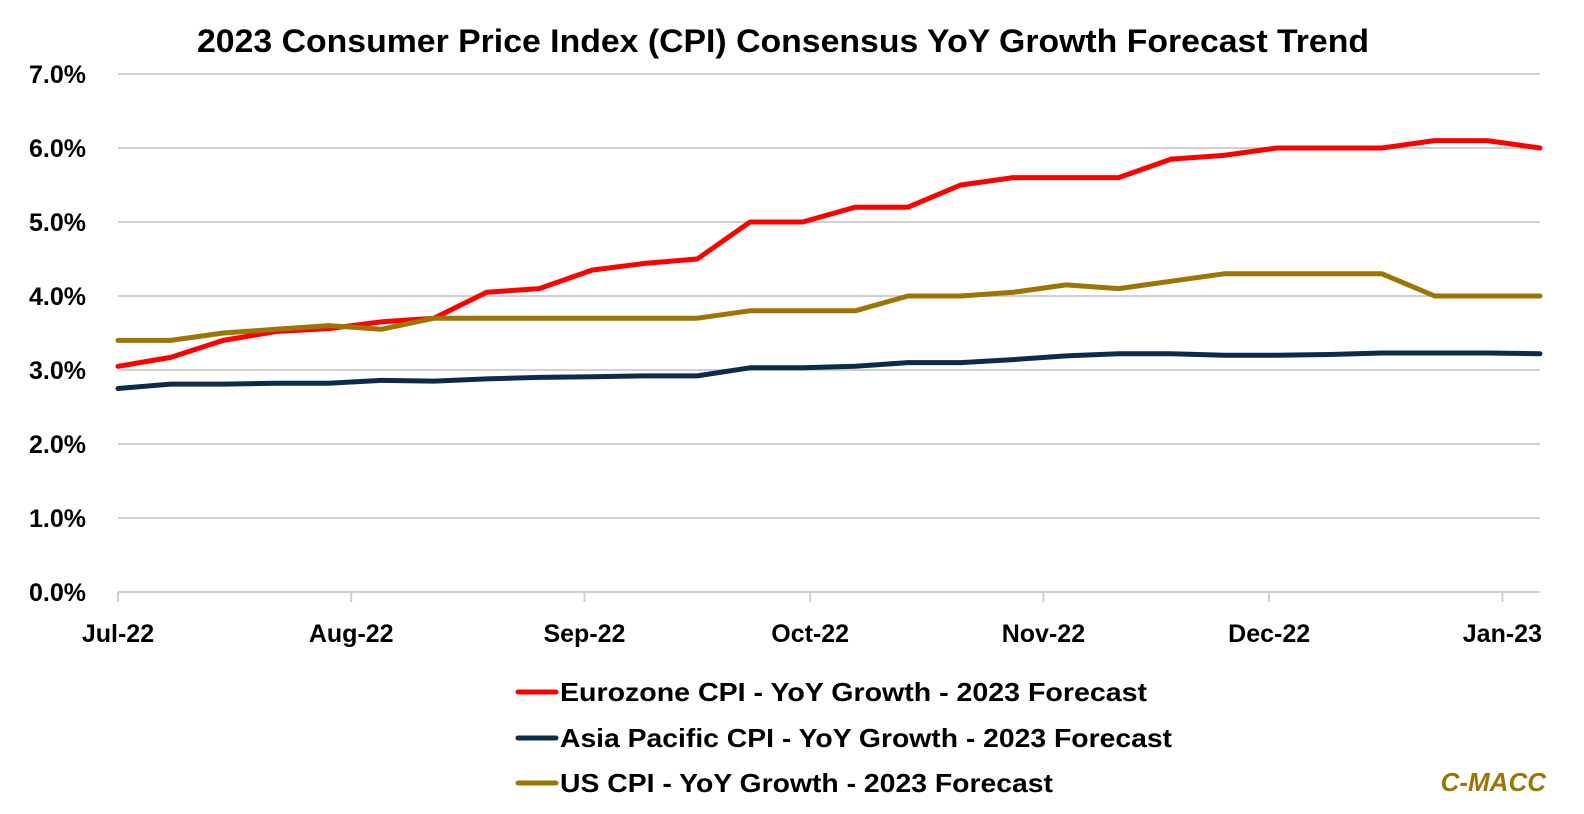 Image resolution: width=1584 pixels, height=814 pixels. I want to click on x-tick-label: Dec-22, so click(1269, 634).